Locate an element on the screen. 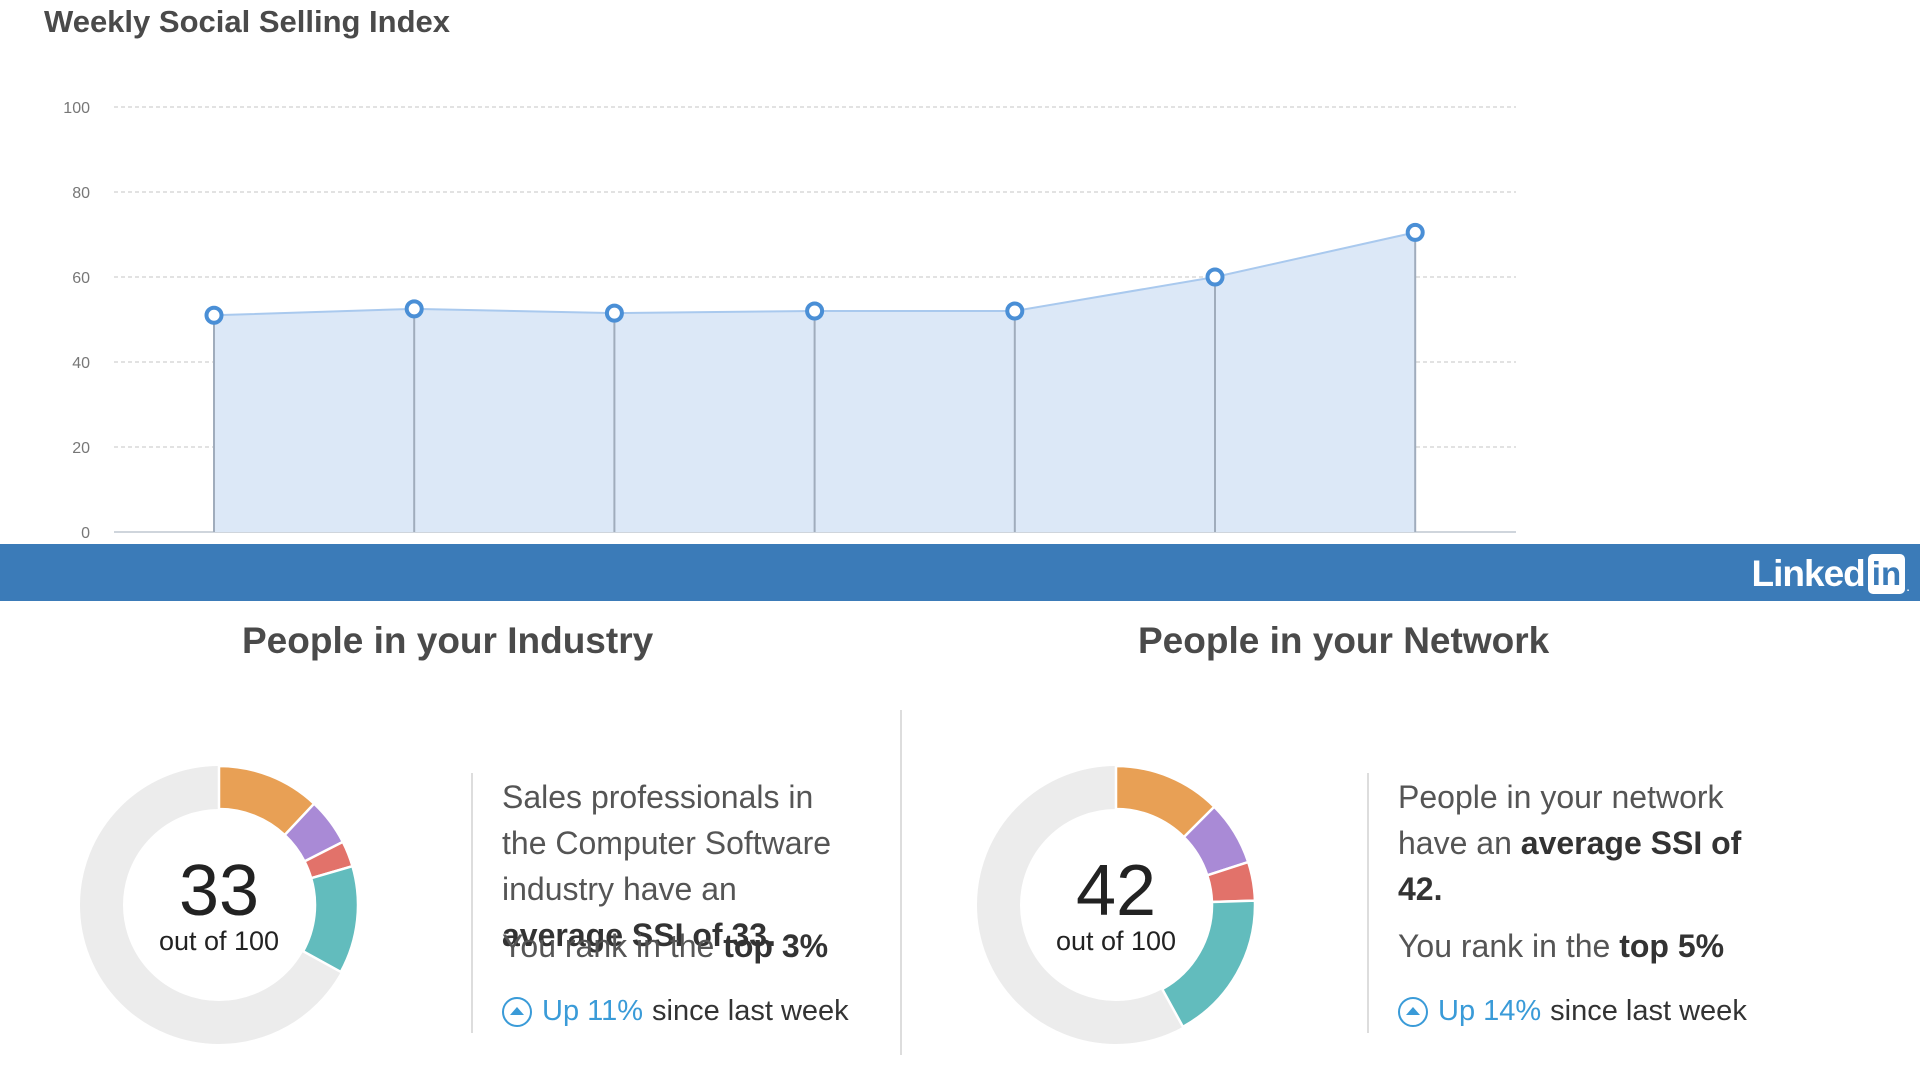  y-tick-label: 60 is located at coordinates (81, 278).